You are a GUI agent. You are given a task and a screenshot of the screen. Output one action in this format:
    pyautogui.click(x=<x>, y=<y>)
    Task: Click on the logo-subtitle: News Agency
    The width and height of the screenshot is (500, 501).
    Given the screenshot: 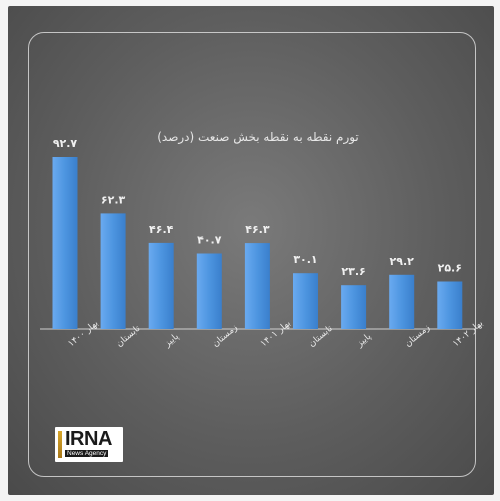 What is the action you would take?
    pyautogui.click(x=87, y=453)
    